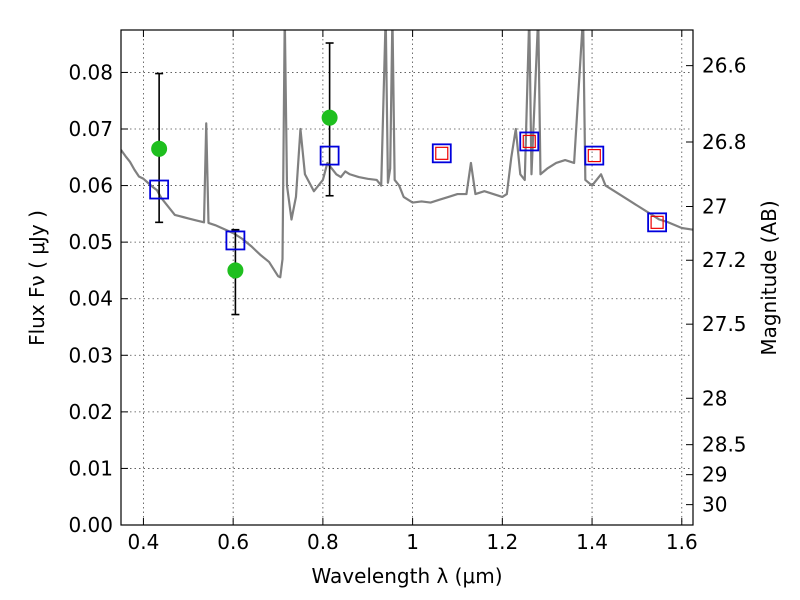  I want to click on y2-tick-label: 27.2, so click(724, 260).